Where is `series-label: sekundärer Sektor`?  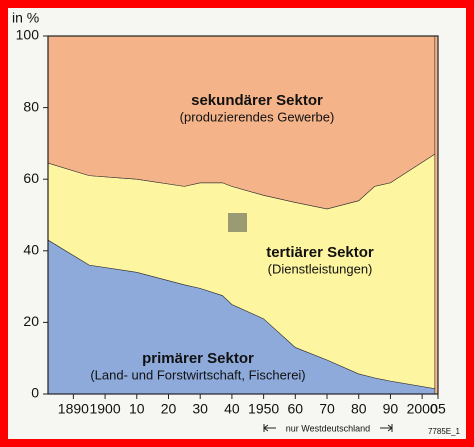
series-label: sekundärer Sektor is located at coordinates (257, 100).